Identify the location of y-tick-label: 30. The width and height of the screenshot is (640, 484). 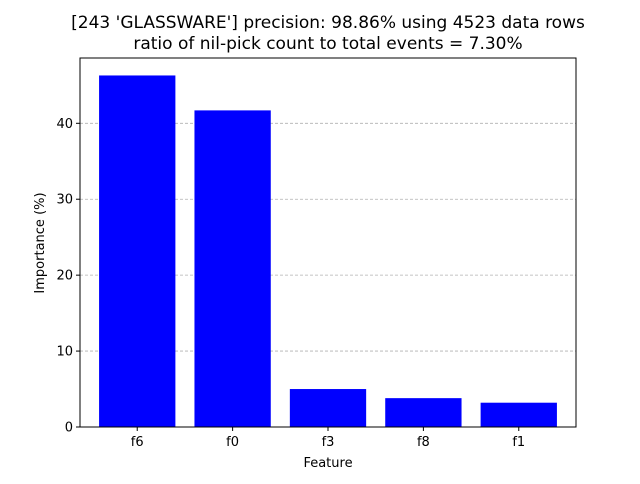
(64, 200).